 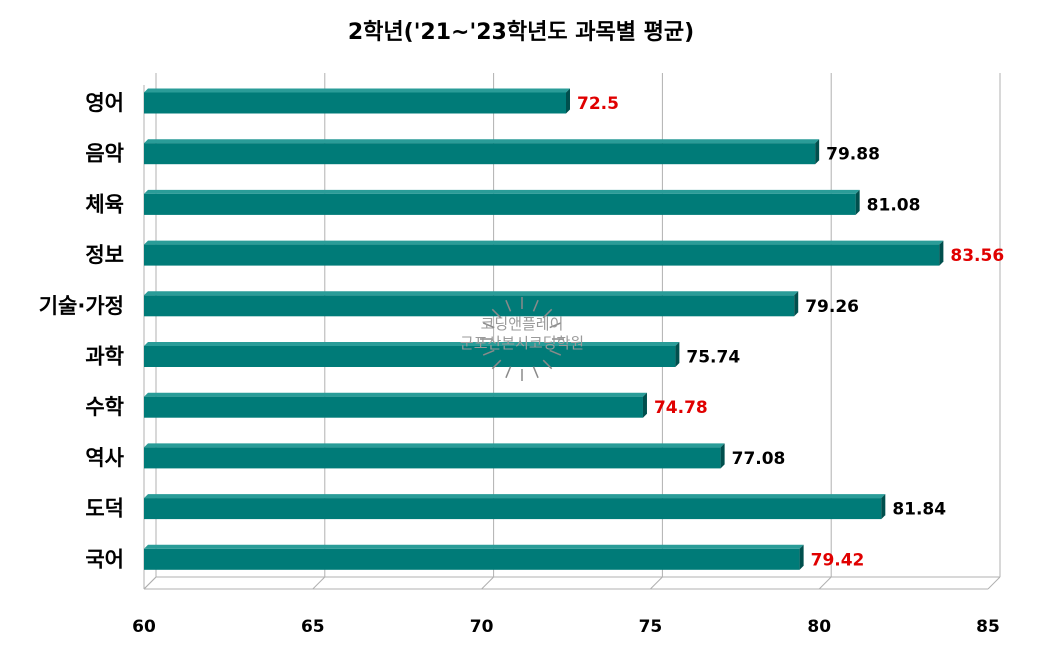 I want to click on watermark-rays, so click(x=522, y=339).